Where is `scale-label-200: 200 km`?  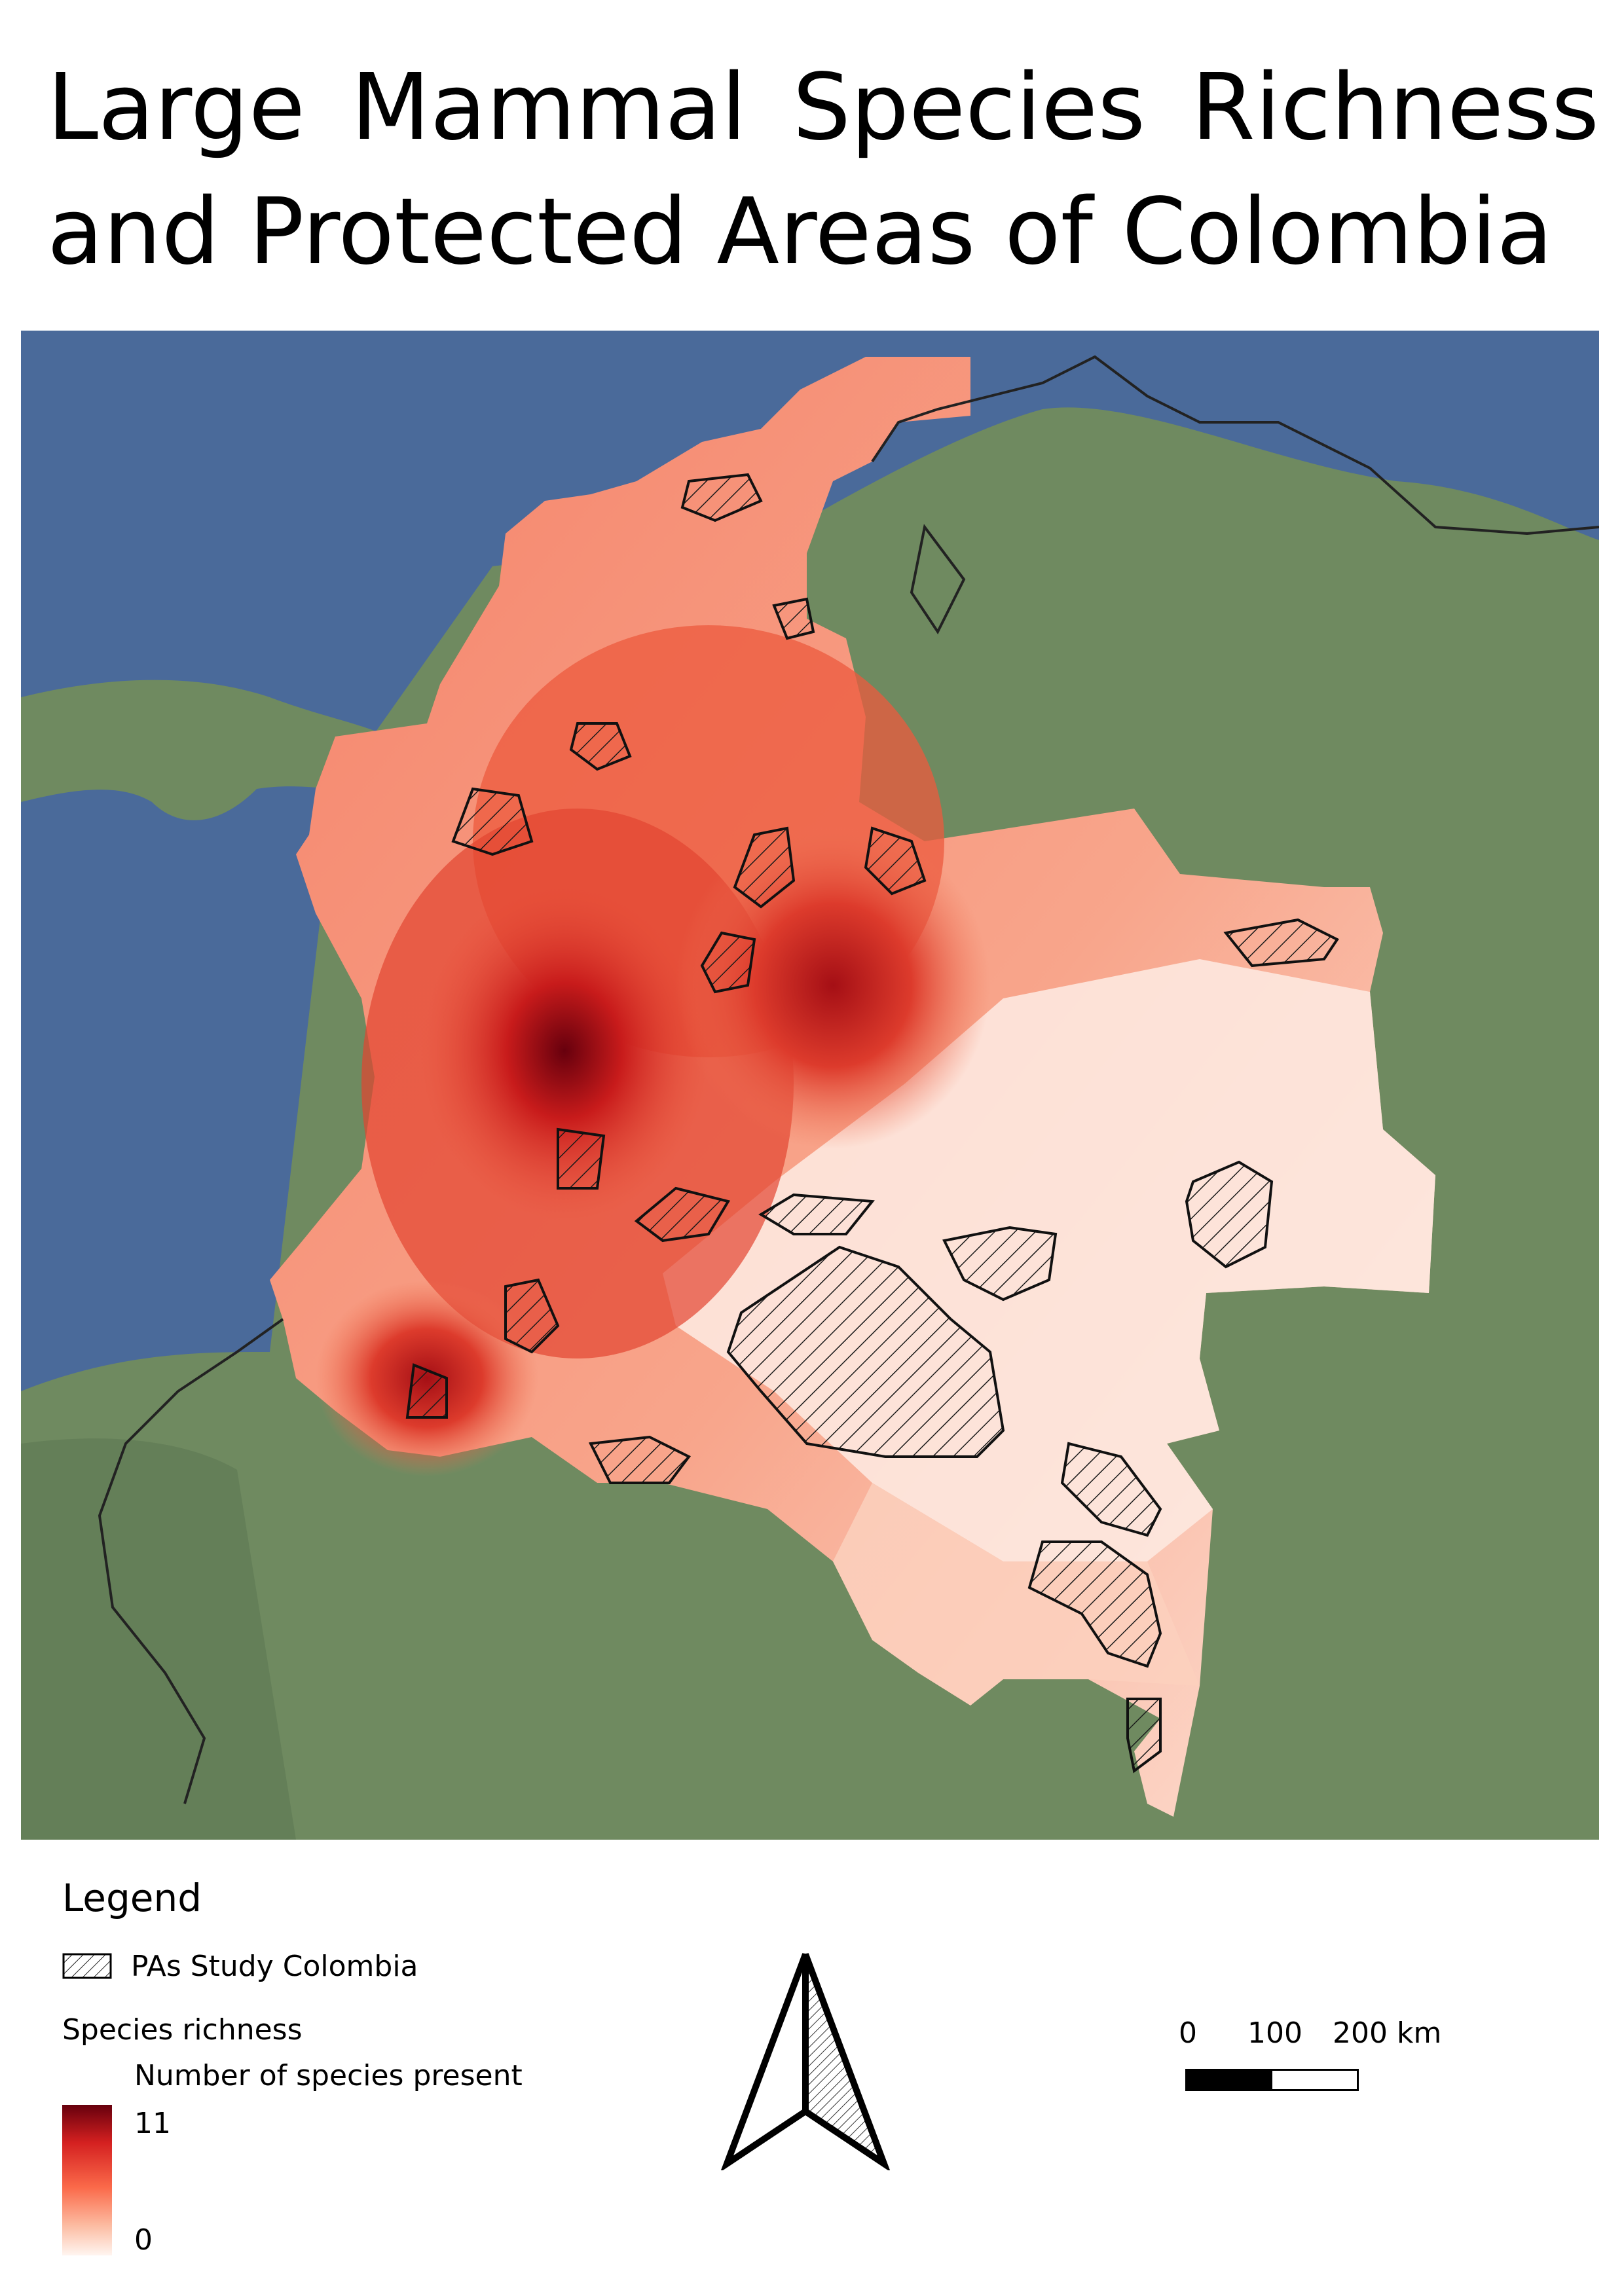
scale-label-200: 200 km is located at coordinates (1387, 2033).